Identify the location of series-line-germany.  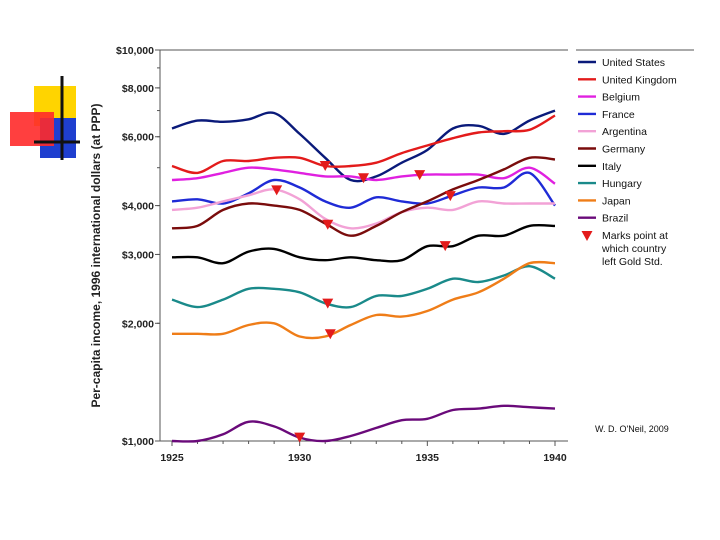
(363, 196).